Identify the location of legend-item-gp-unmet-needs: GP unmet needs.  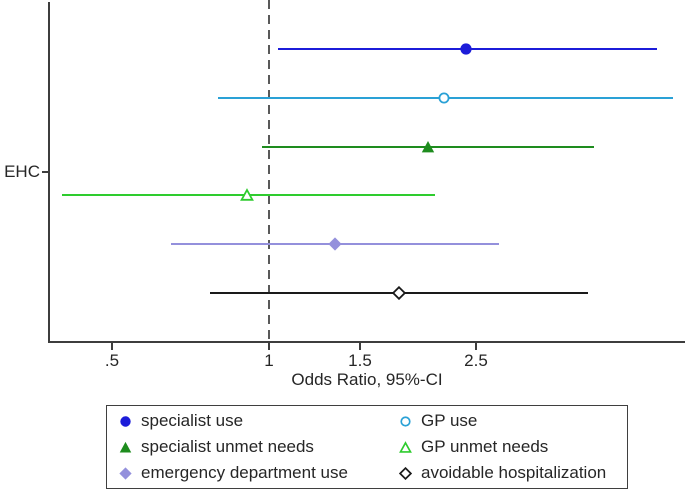
(513, 447).